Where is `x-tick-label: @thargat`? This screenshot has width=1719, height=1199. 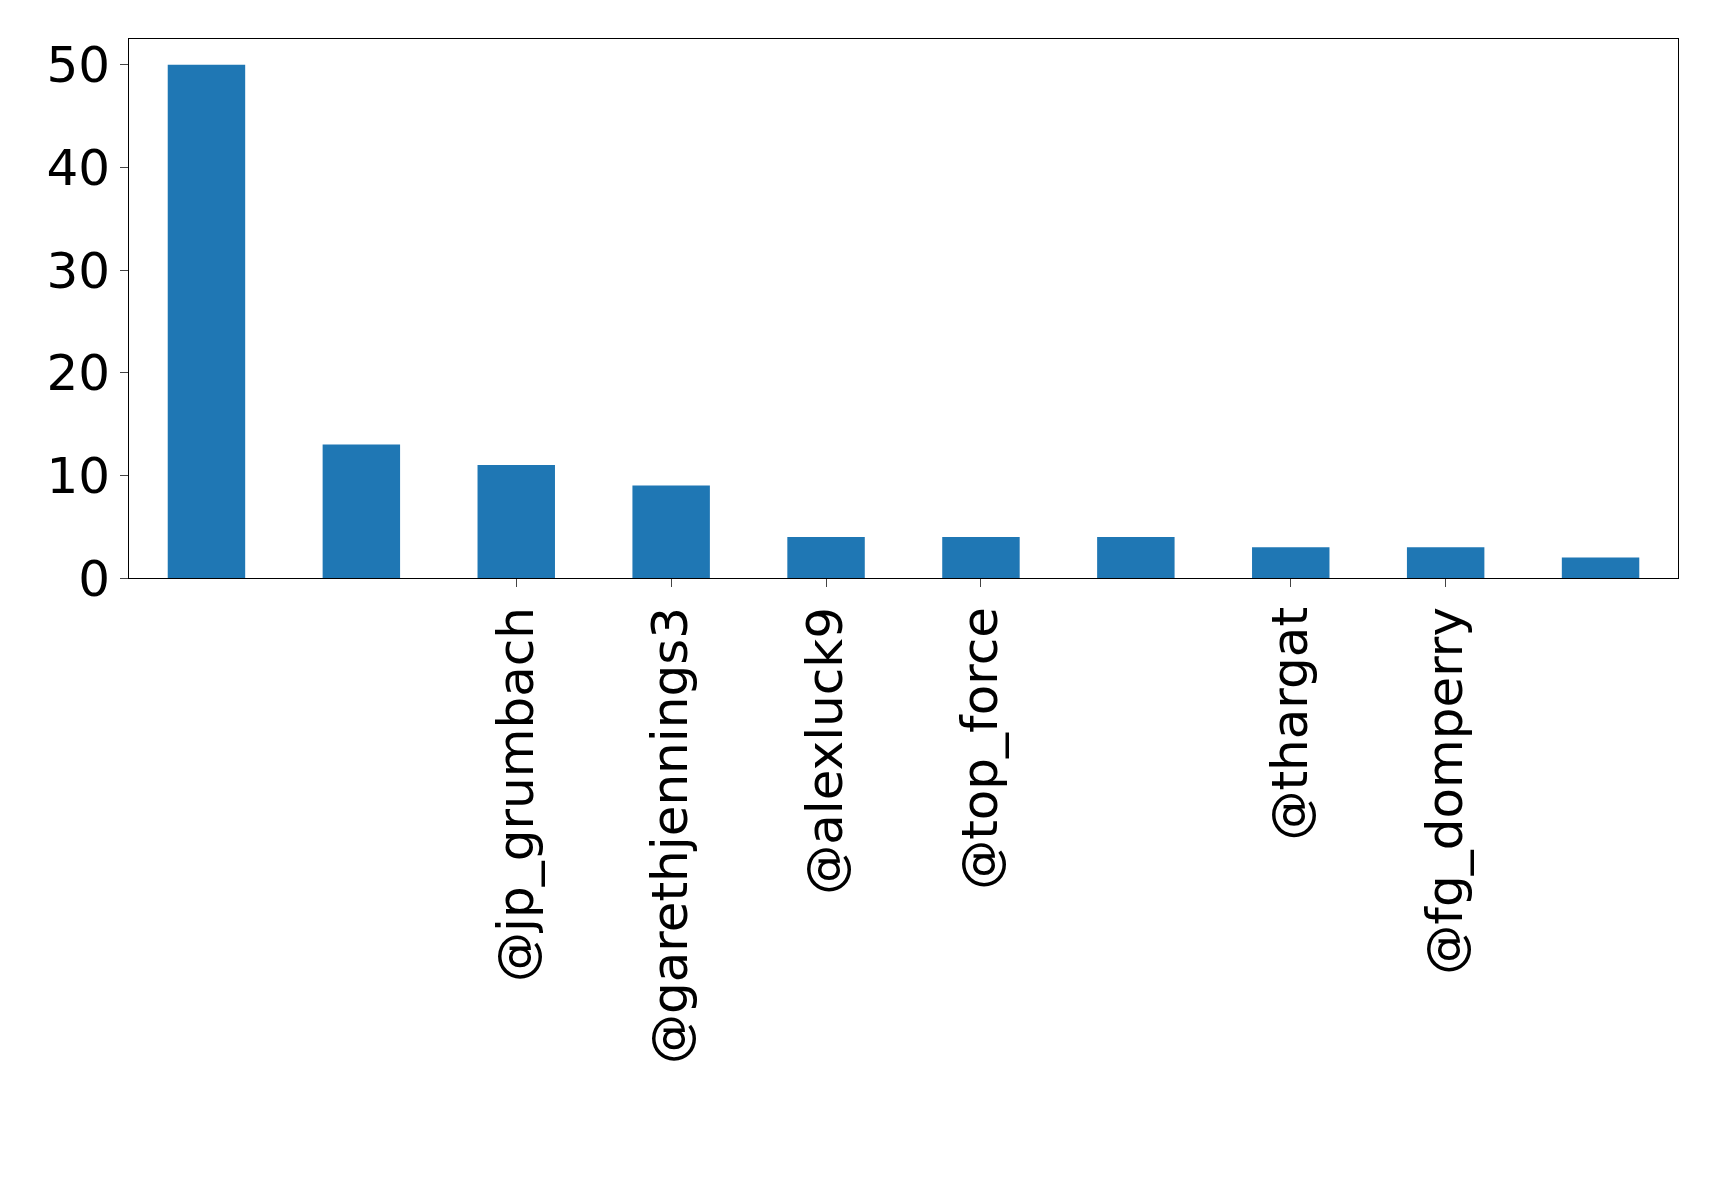
x-tick-label: @thargat is located at coordinates (1290, 724).